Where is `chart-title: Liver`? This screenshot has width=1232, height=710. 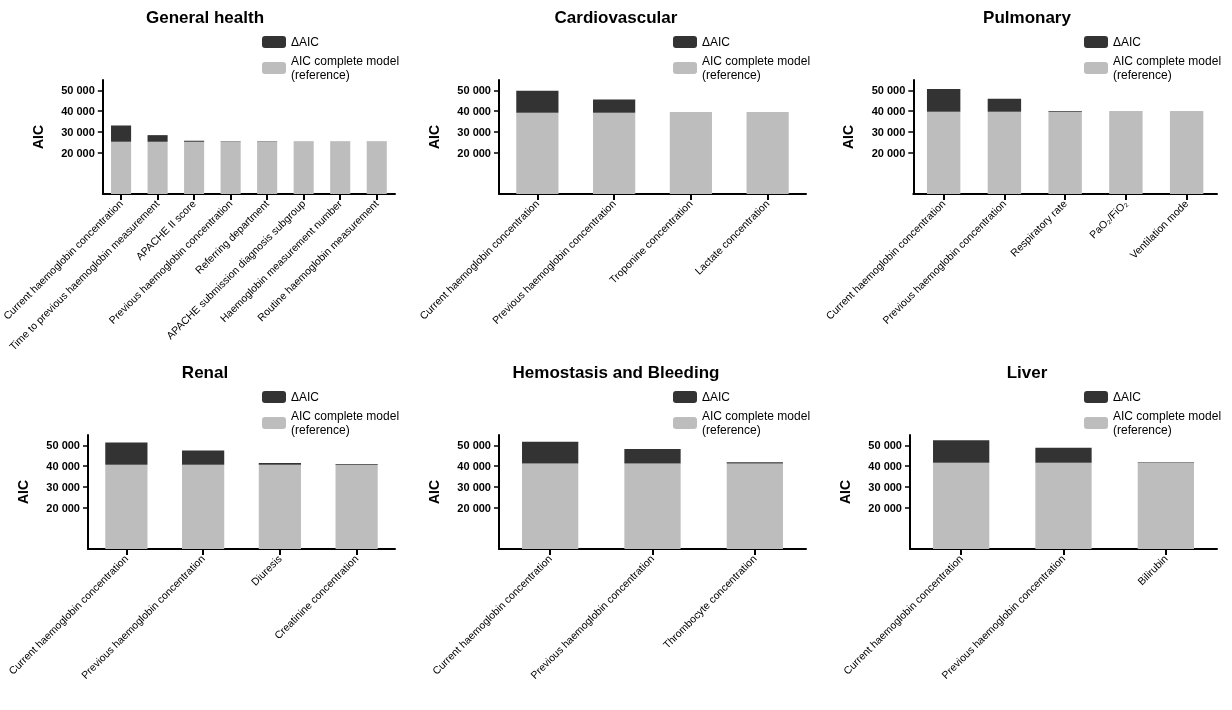 chart-title: Liver is located at coordinates (1027, 372).